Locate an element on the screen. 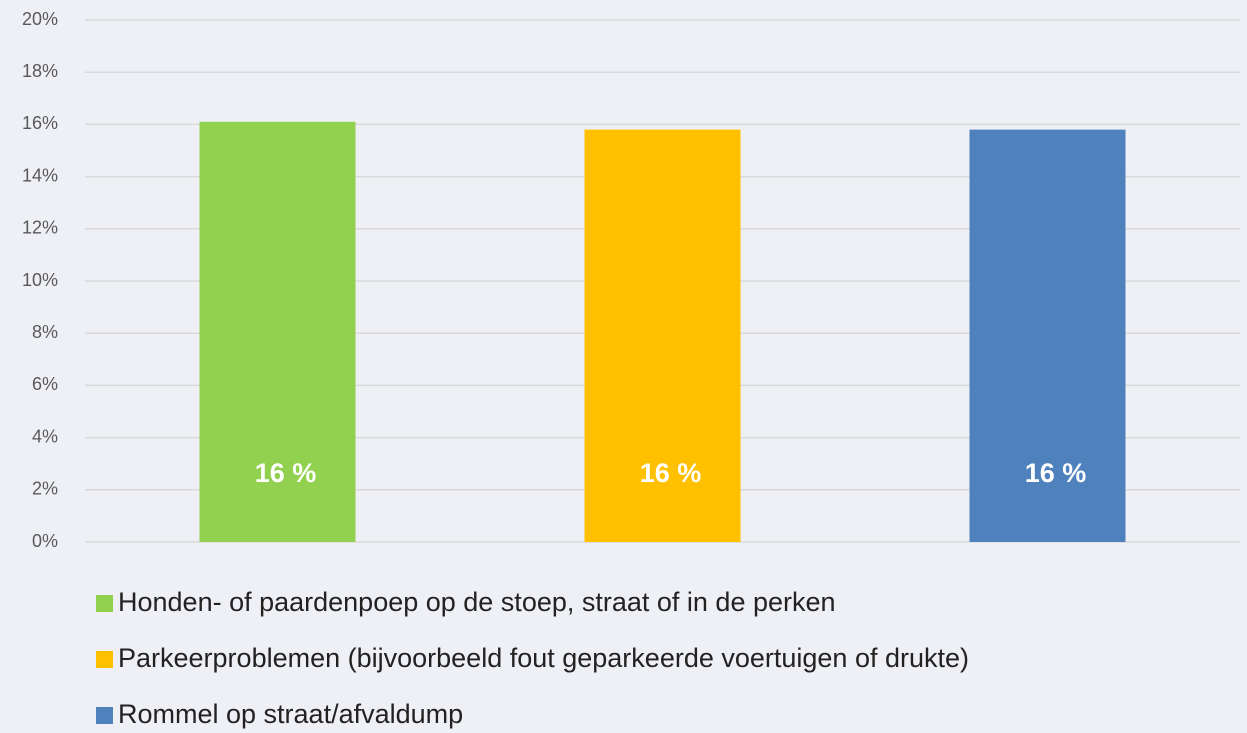 The height and width of the screenshot is (733, 1247). y-tick-label: 20% is located at coordinates (40, 19).